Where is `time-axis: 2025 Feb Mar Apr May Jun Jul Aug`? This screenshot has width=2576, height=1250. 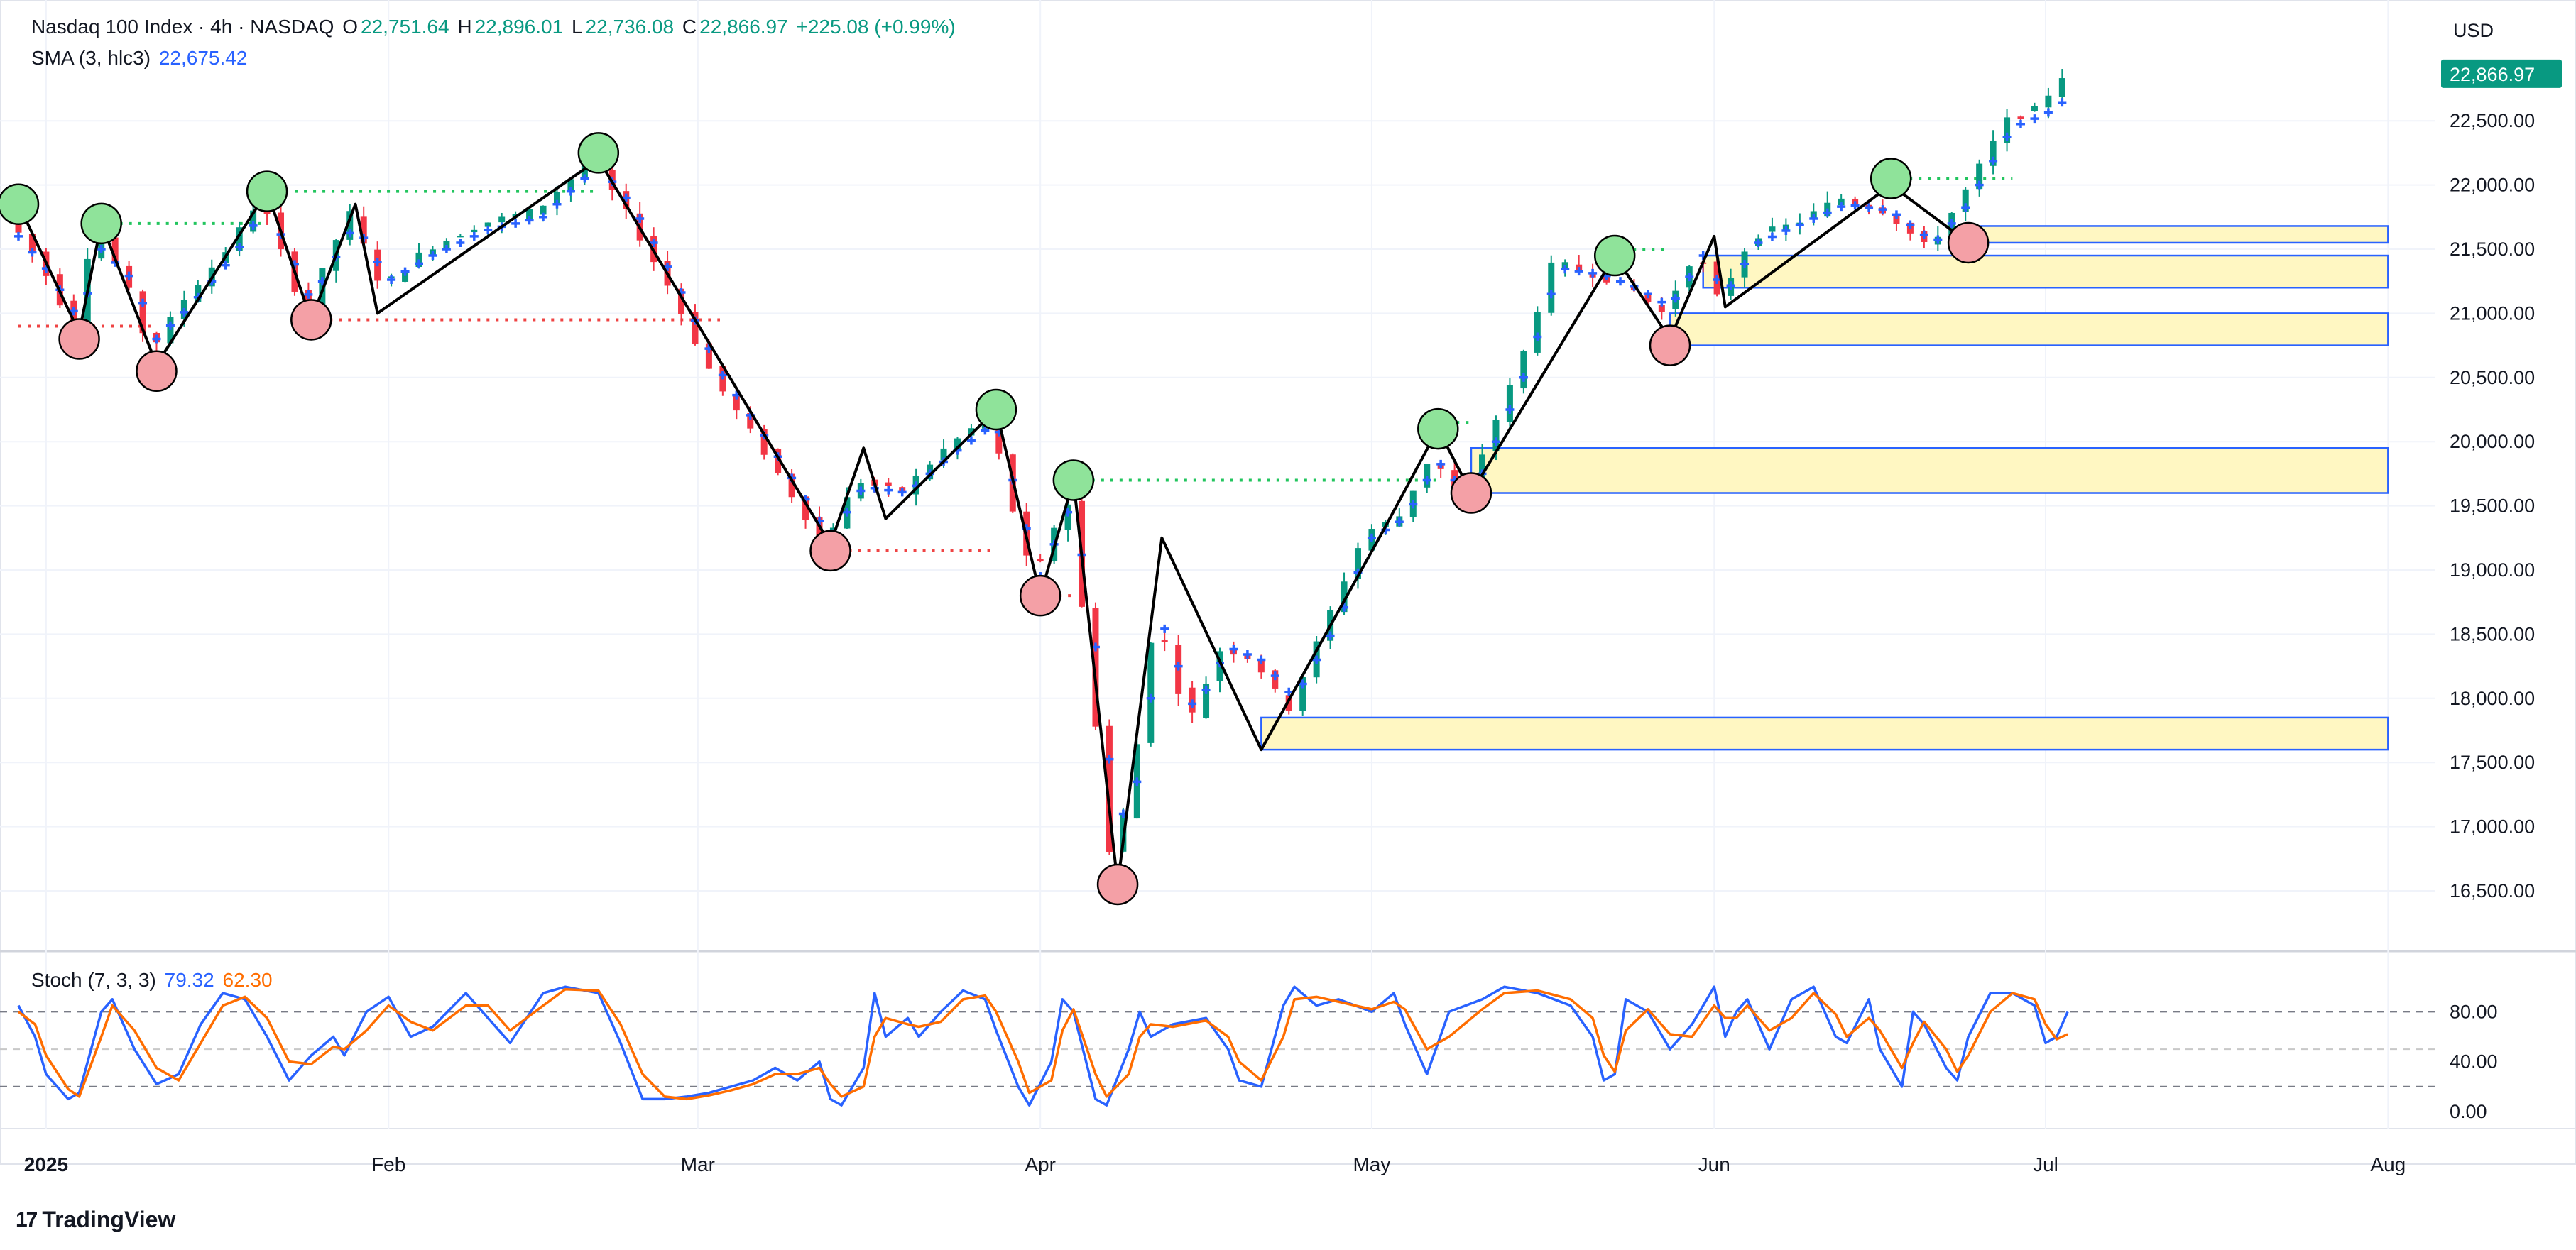
time-axis: 2025 Feb Mar Apr May Jun Jul Aug is located at coordinates (1215, 1164).